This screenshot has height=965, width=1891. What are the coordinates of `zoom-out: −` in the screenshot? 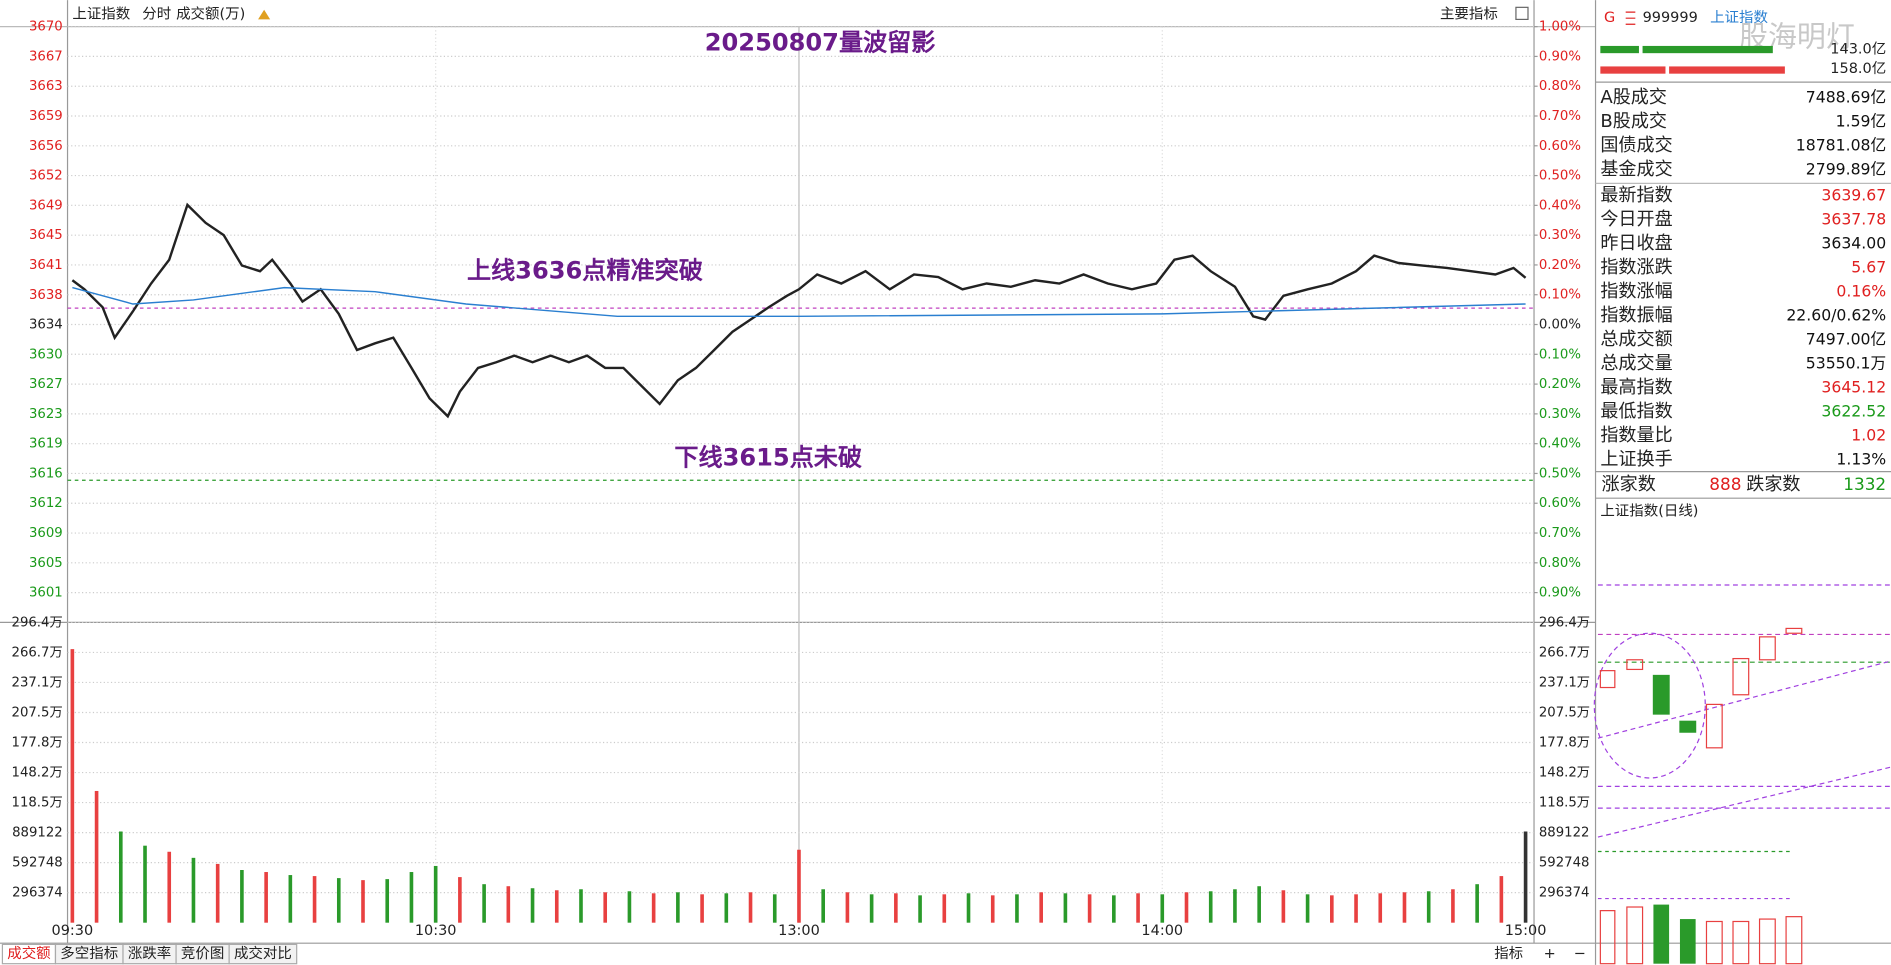 It's located at (1580, 954).